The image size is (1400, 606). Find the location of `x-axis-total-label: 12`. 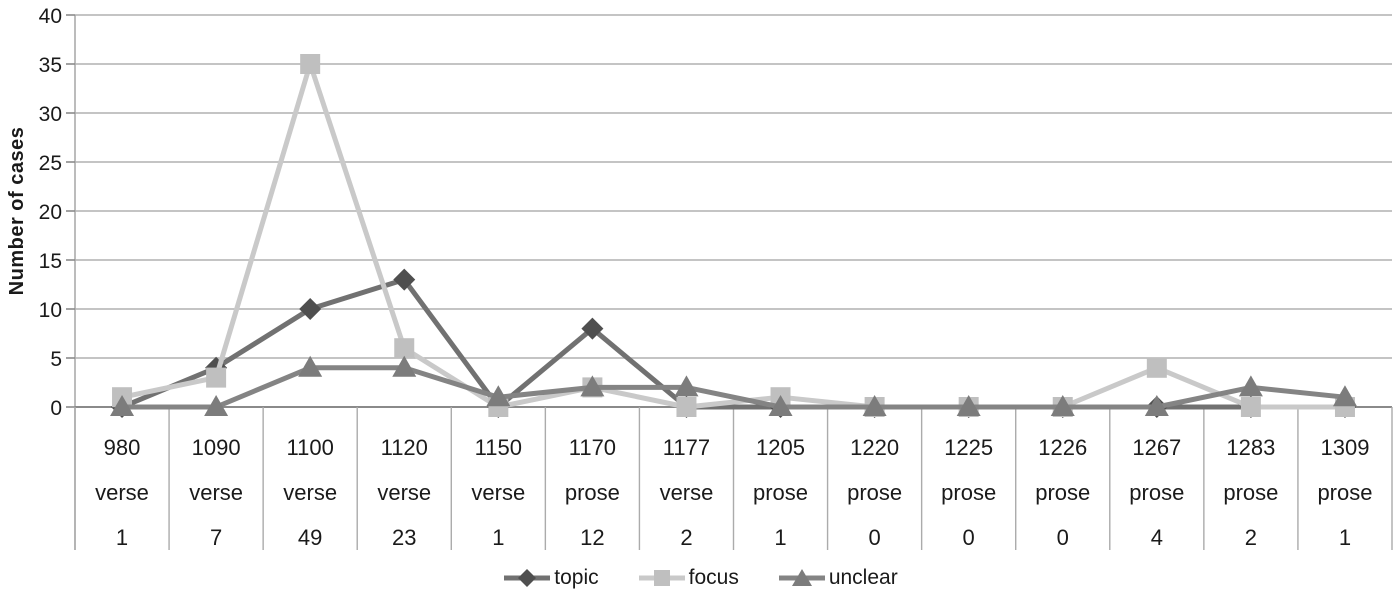

x-axis-total-label: 12 is located at coordinates (592, 537).